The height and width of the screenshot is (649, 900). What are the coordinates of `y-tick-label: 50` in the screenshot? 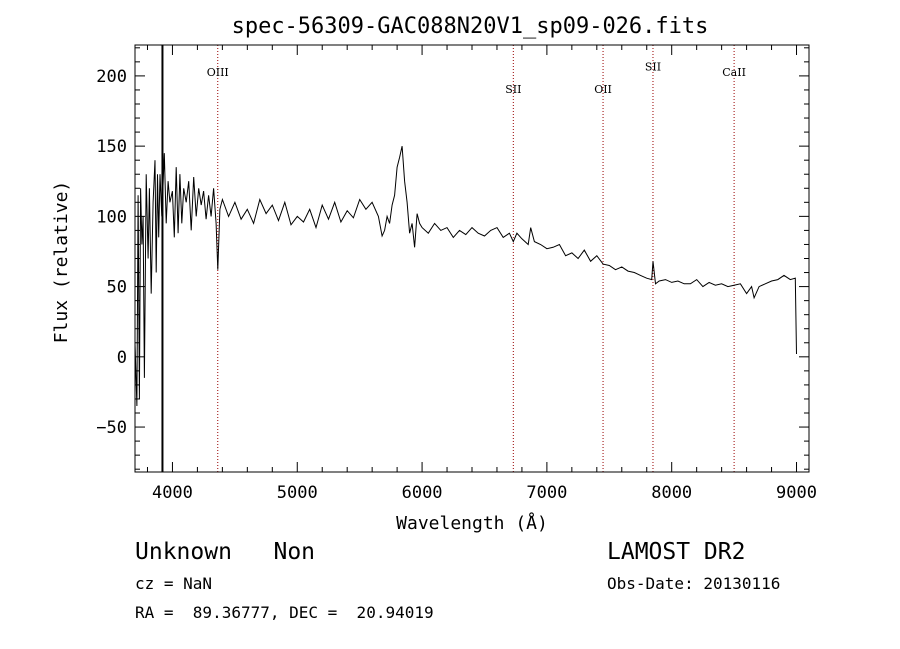 It's located at (117, 288).